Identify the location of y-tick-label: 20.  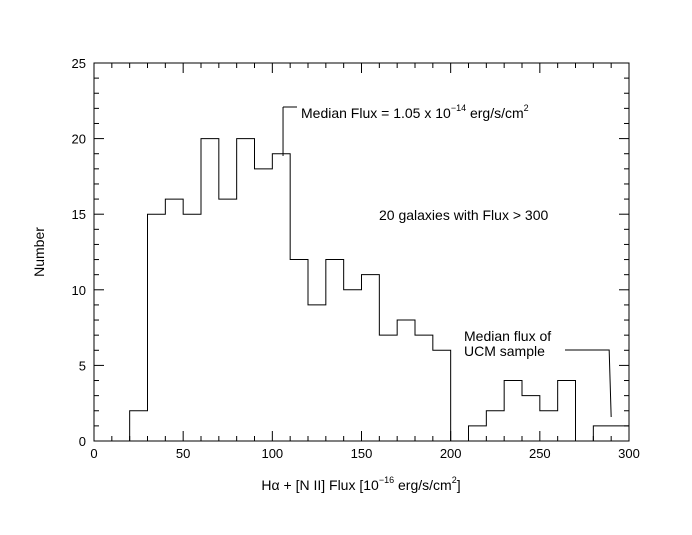
(79, 139).